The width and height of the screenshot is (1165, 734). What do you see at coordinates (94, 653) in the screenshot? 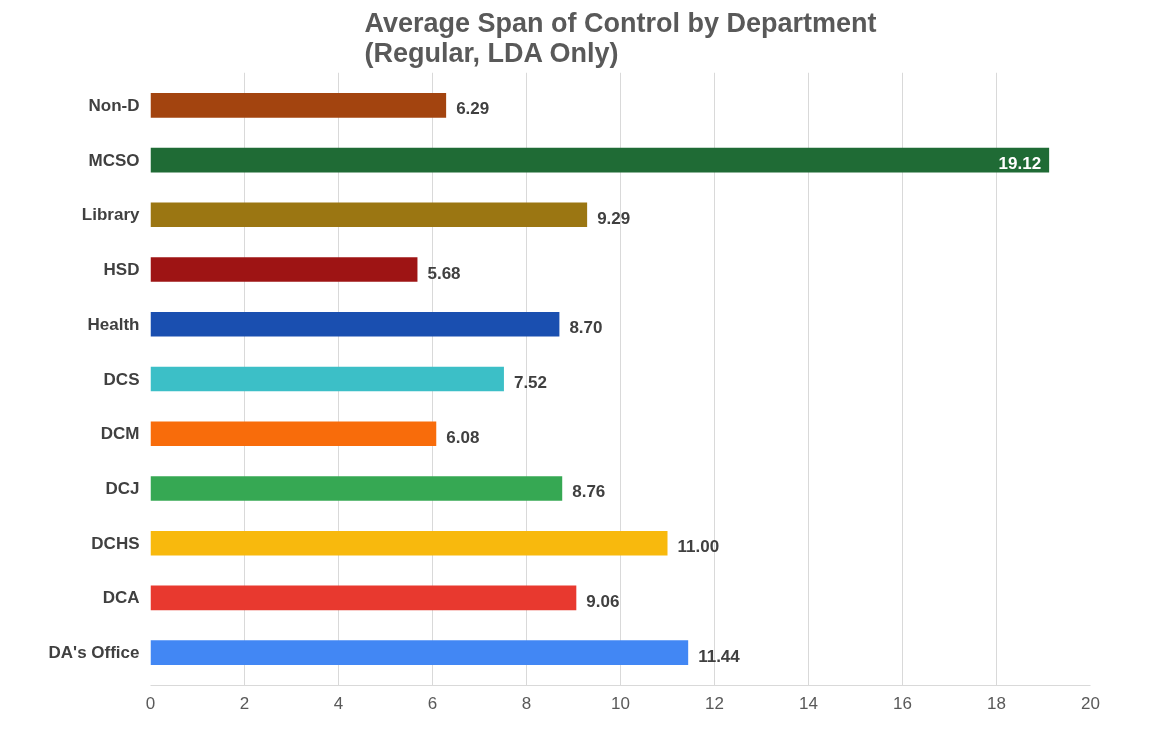
I see `y-tick-label: DA's Office` at bounding box center [94, 653].